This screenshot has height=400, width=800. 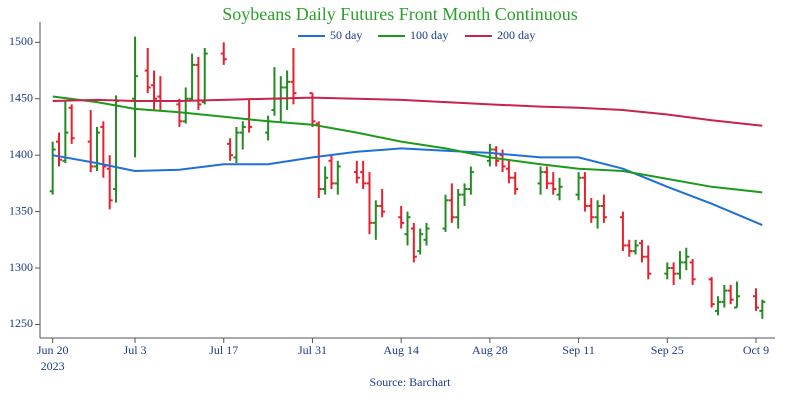 What do you see at coordinates (516, 35) in the screenshot?
I see `legend-label: 200 day` at bounding box center [516, 35].